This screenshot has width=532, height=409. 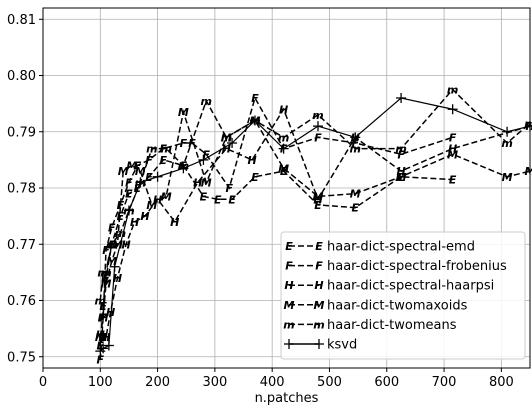 What do you see at coordinates (403, 295) in the screenshot?
I see `legend-box` at bounding box center [403, 295].